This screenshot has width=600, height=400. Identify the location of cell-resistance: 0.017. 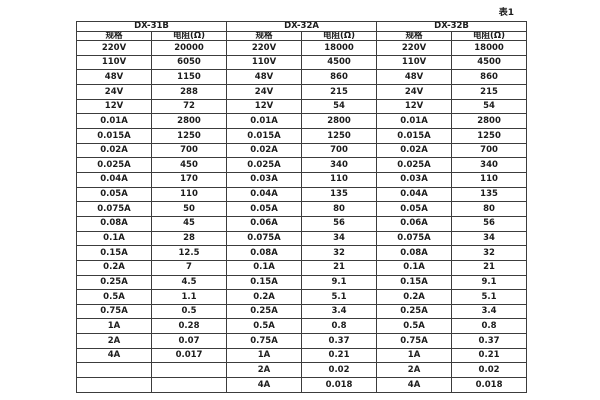
(189, 355).